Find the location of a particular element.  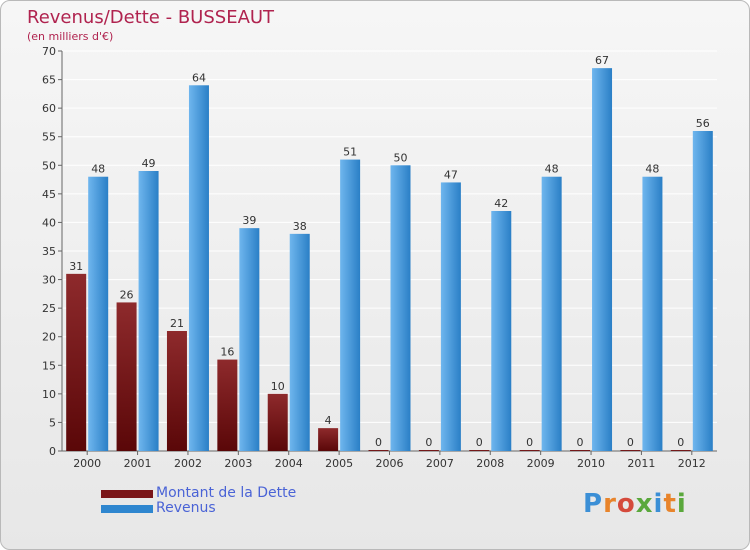

y-tick-label: 5 is located at coordinates (52, 422).